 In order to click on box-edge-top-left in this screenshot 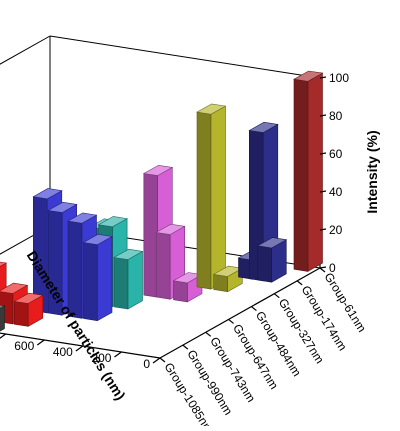, I will do `click(25, 50)`.